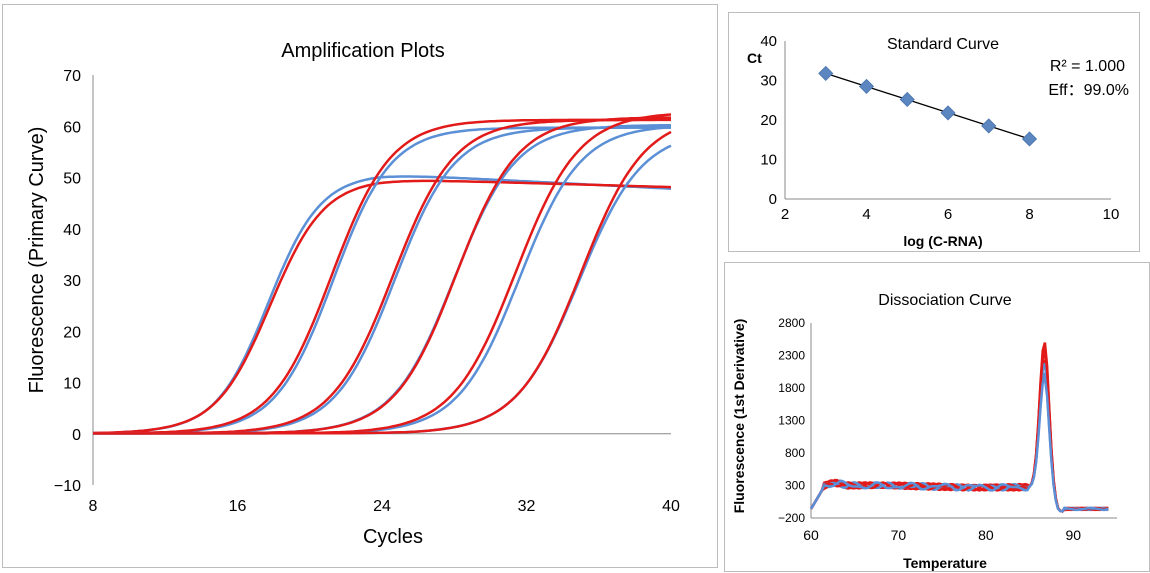 The width and height of the screenshot is (1150, 573). What do you see at coordinates (948, 214) in the screenshot?
I see `x-tick-label: 6` at bounding box center [948, 214].